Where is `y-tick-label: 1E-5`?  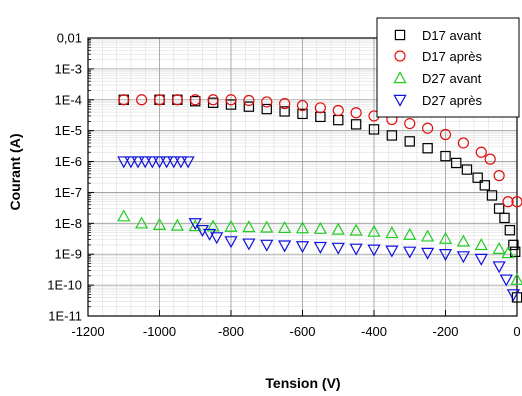
y-tick-label: 1E-5 is located at coordinates (68, 130).